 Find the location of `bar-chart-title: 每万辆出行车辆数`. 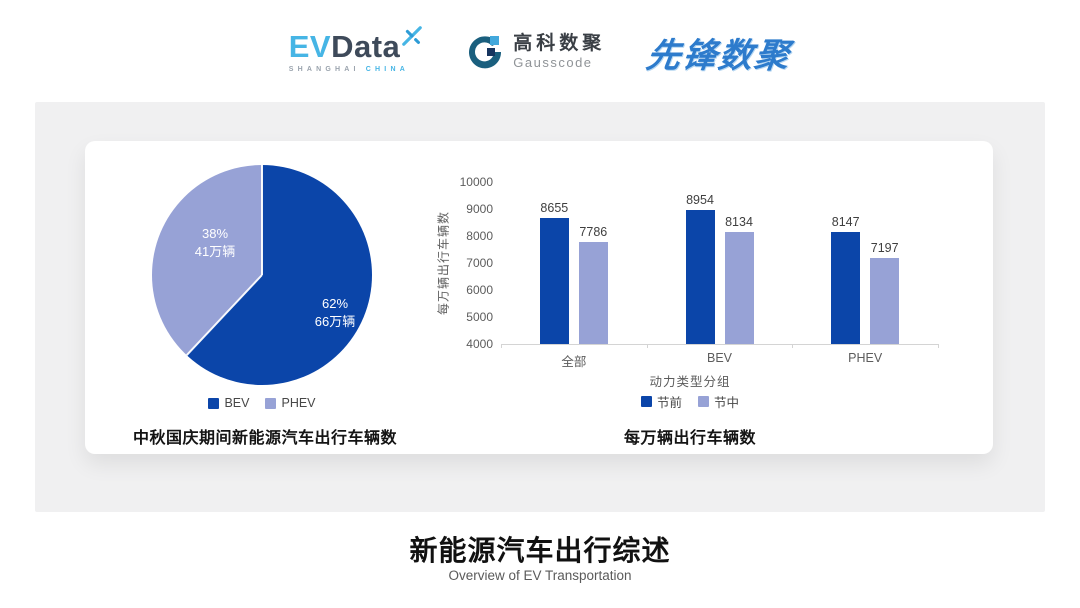

bar-chart-title: 每万辆出行车辆数 is located at coordinates (689, 438).